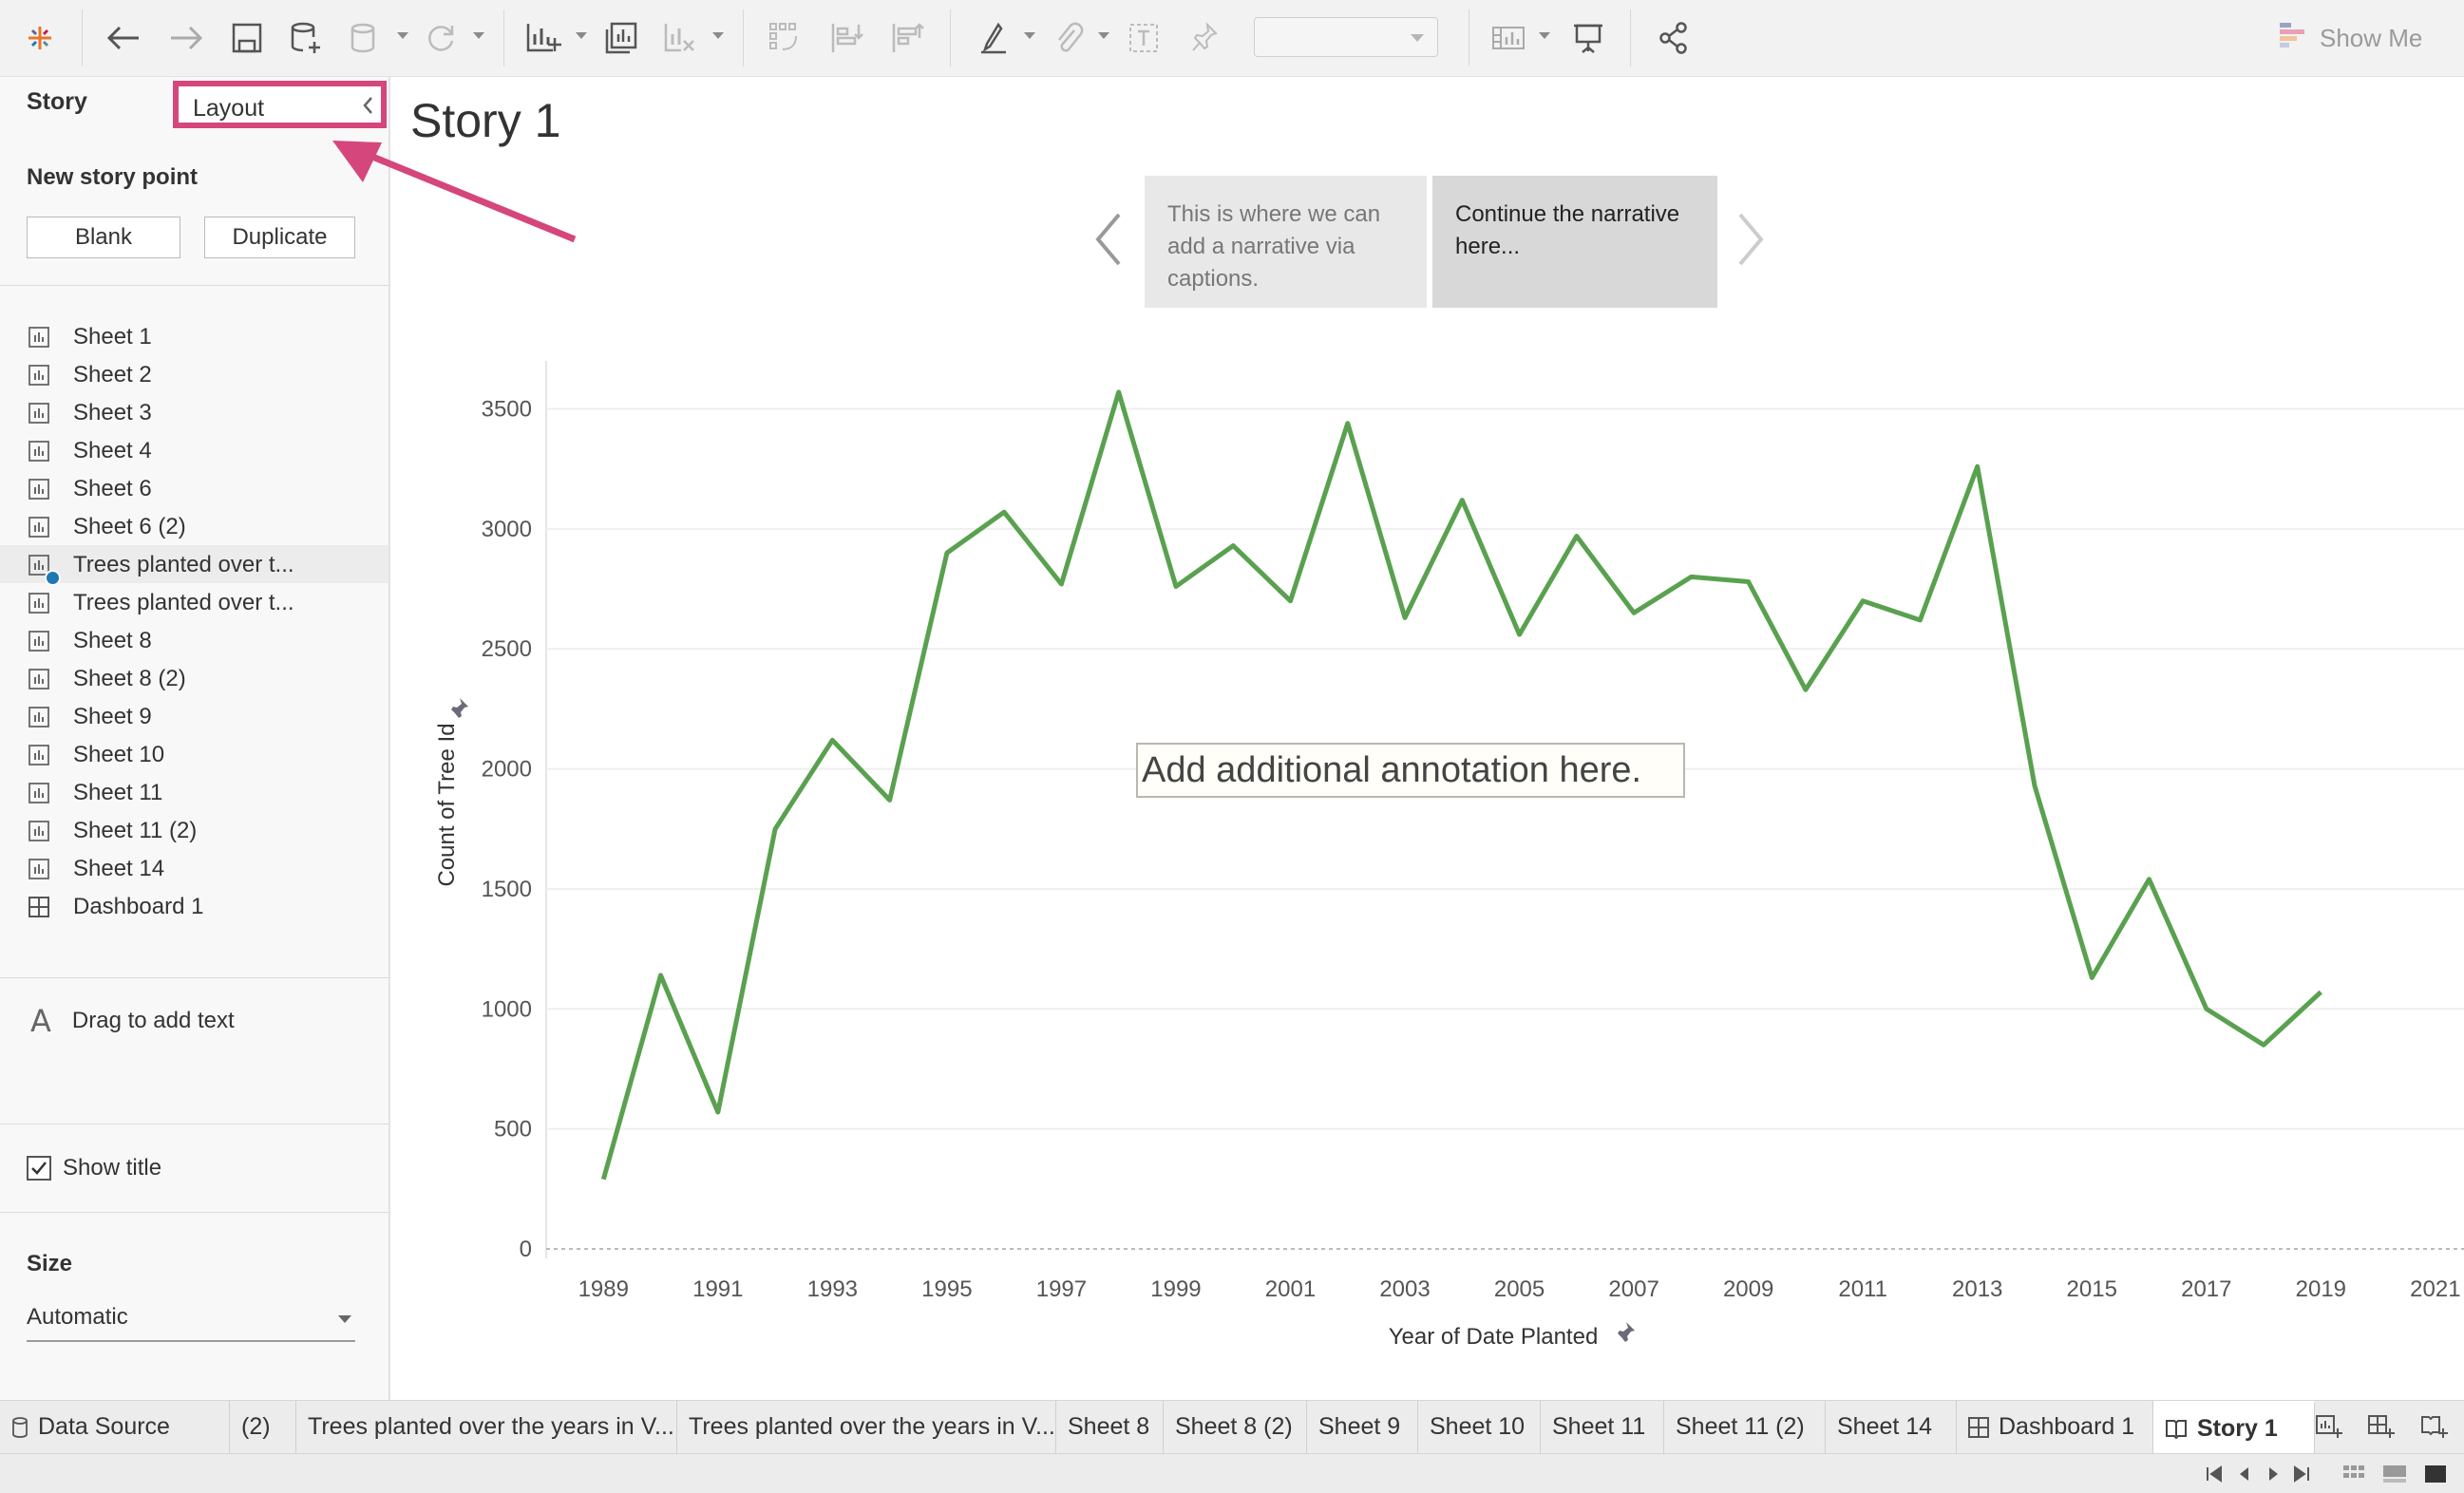  Describe the element at coordinates (194, 450) in the screenshot. I see `sheet-list-item: Sheet 4` at that location.